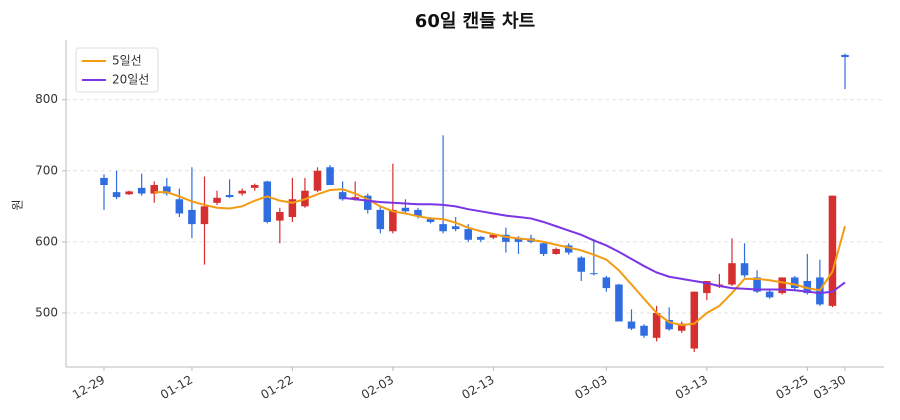 The image size is (900, 420). Describe the element at coordinates (130, 80) in the screenshot. I see `legend-label: 20일선` at that location.